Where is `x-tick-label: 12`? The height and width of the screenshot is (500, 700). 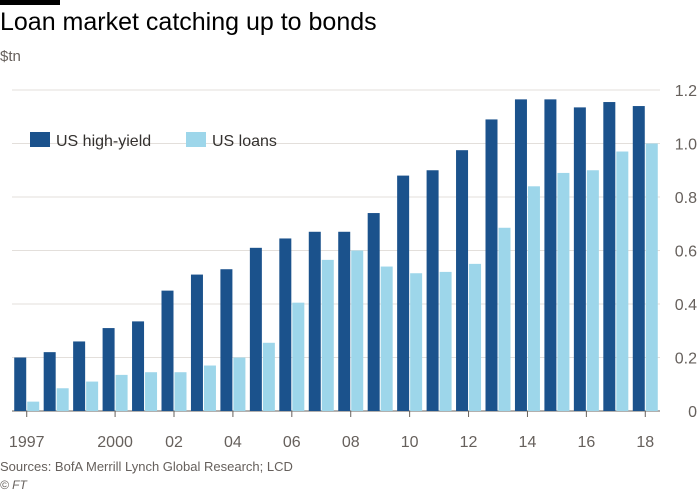
x-tick-label: 12 is located at coordinates (469, 442).